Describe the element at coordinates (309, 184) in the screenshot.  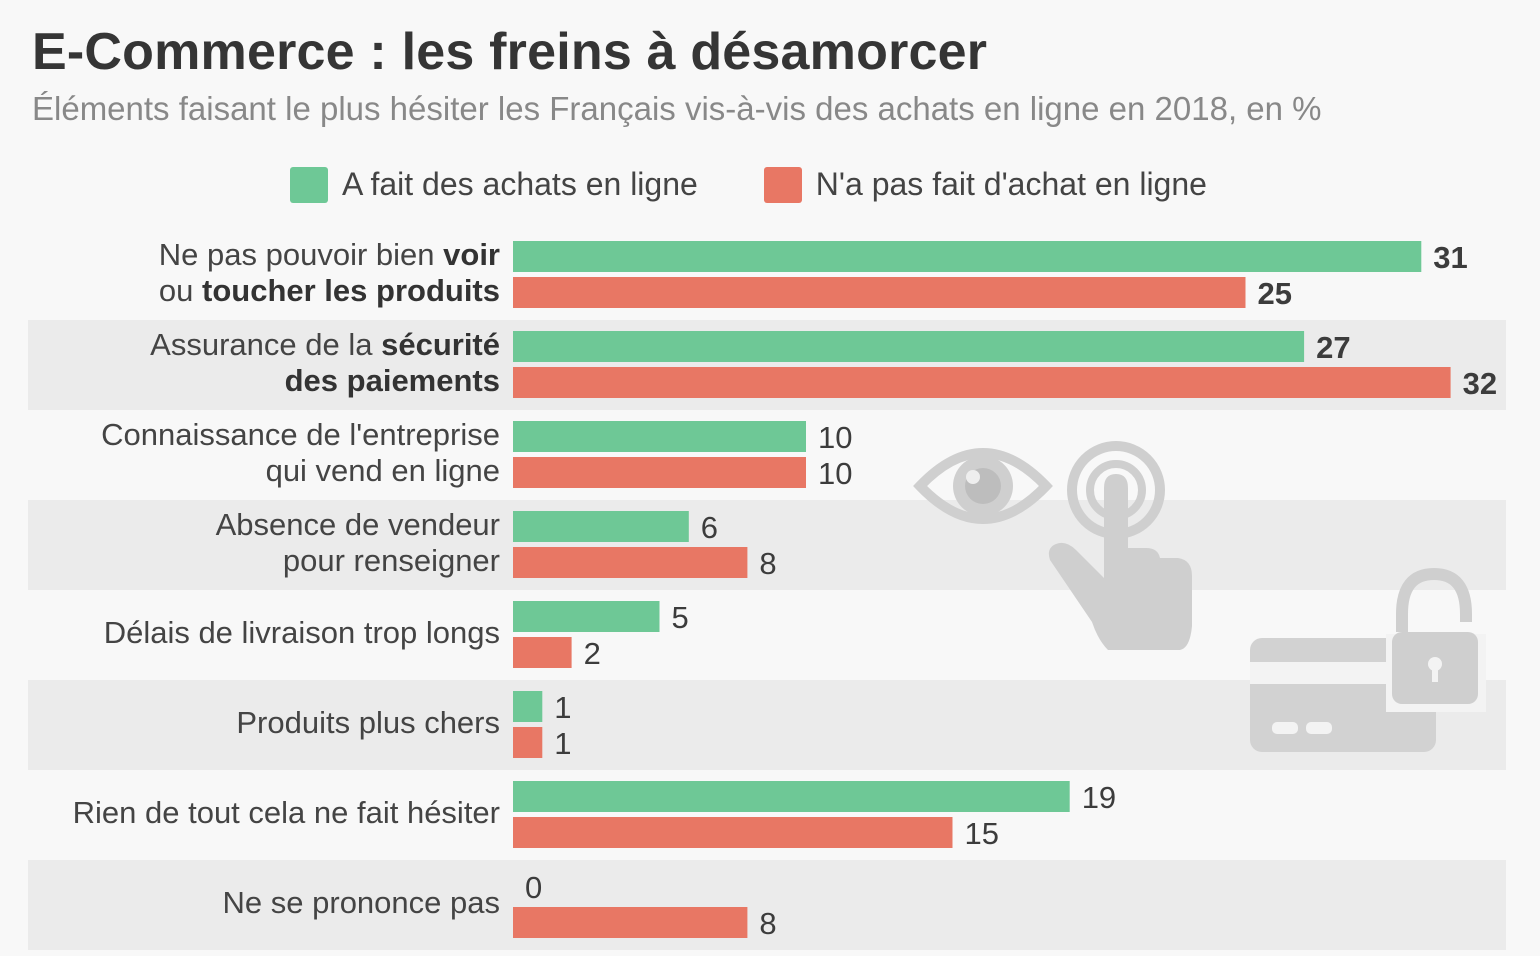
I see `legend-swatch-green` at that location.